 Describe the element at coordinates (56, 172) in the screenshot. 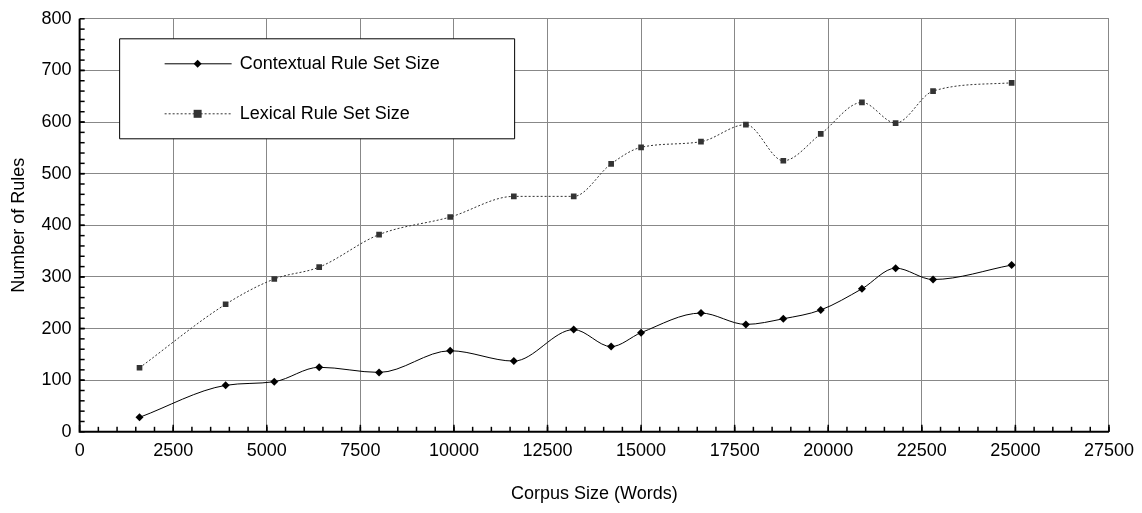

I see `y-tick-label: 500` at that location.